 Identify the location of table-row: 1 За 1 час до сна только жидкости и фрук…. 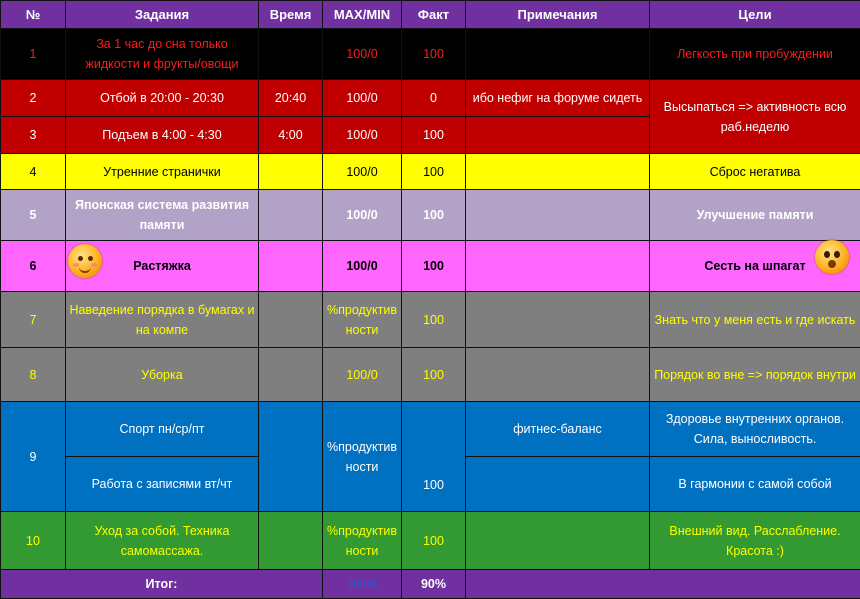
(430, 54).